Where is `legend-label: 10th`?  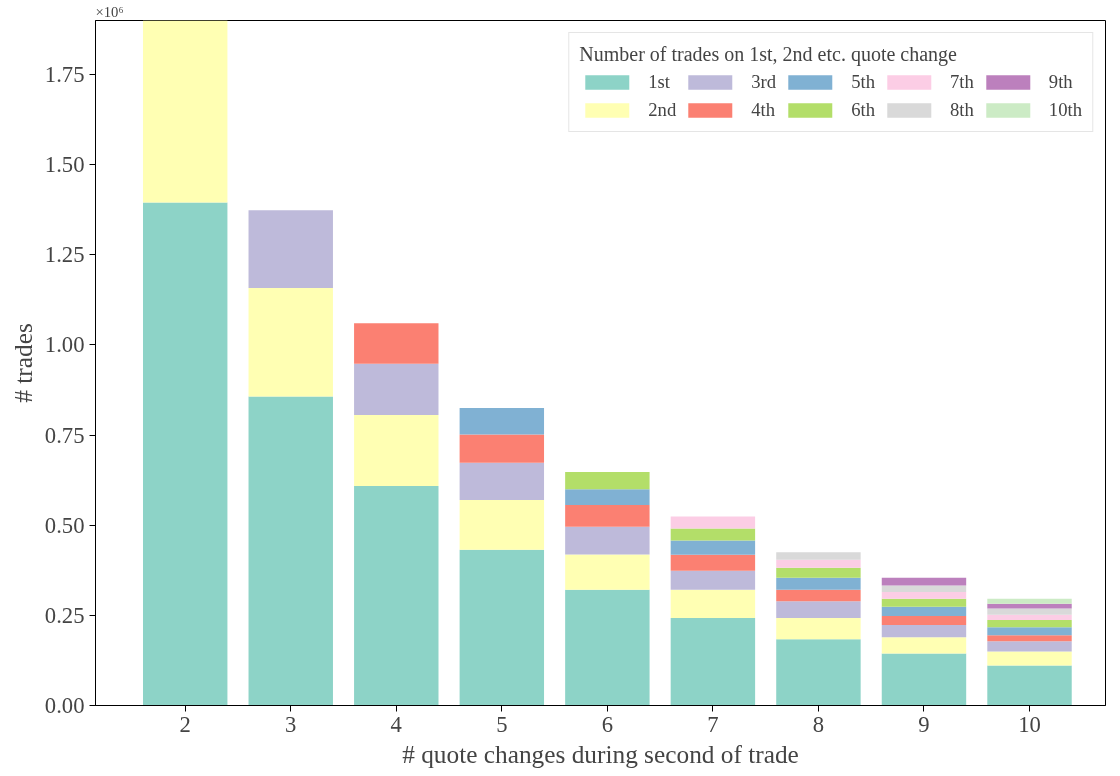
legend-label: 10th is located at coordinates (1065, 110).